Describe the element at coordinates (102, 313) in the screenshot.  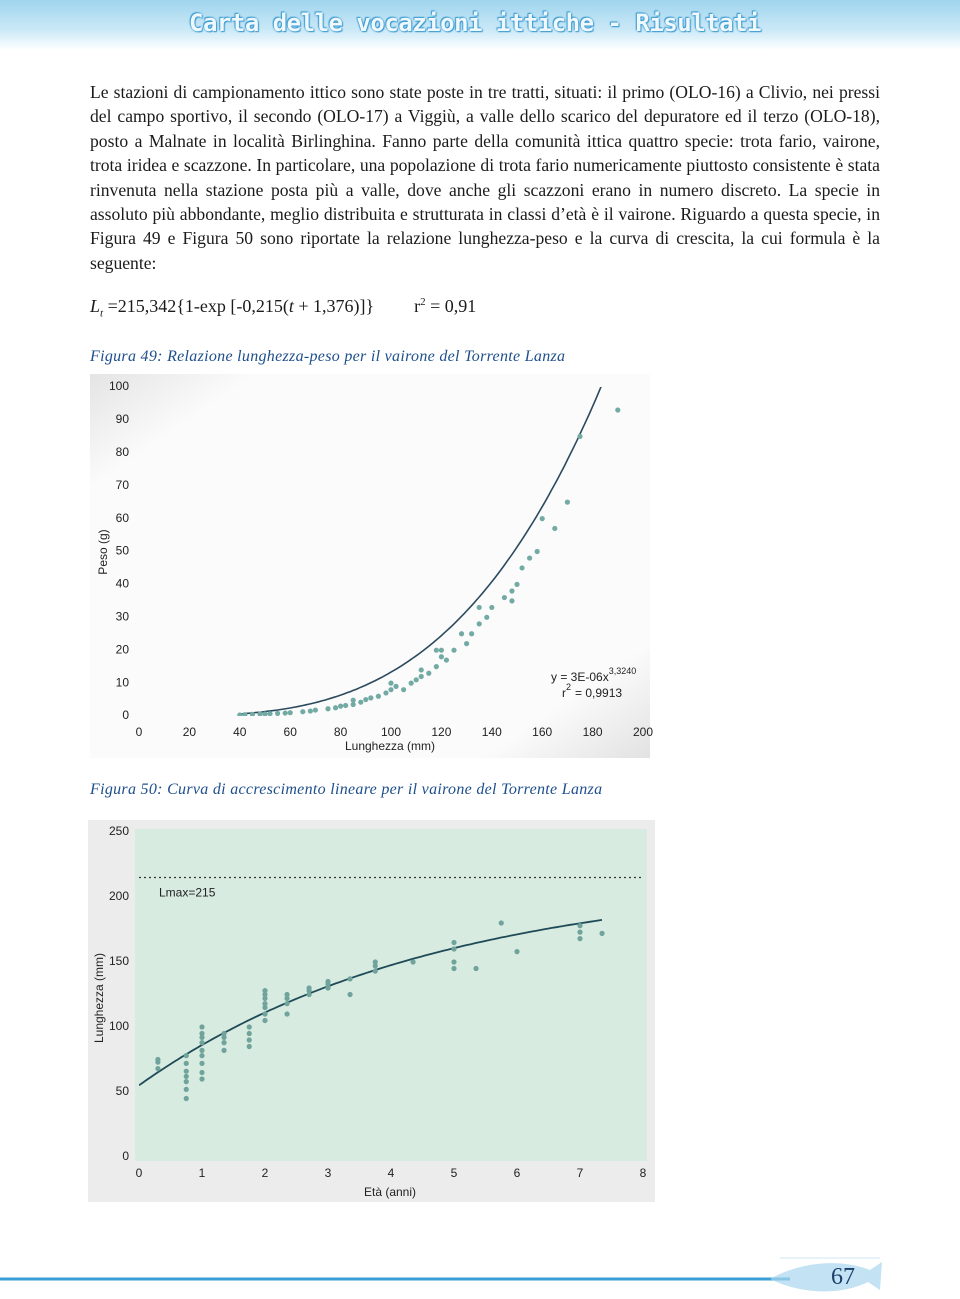
I see `formula-subscript: t` at that location.